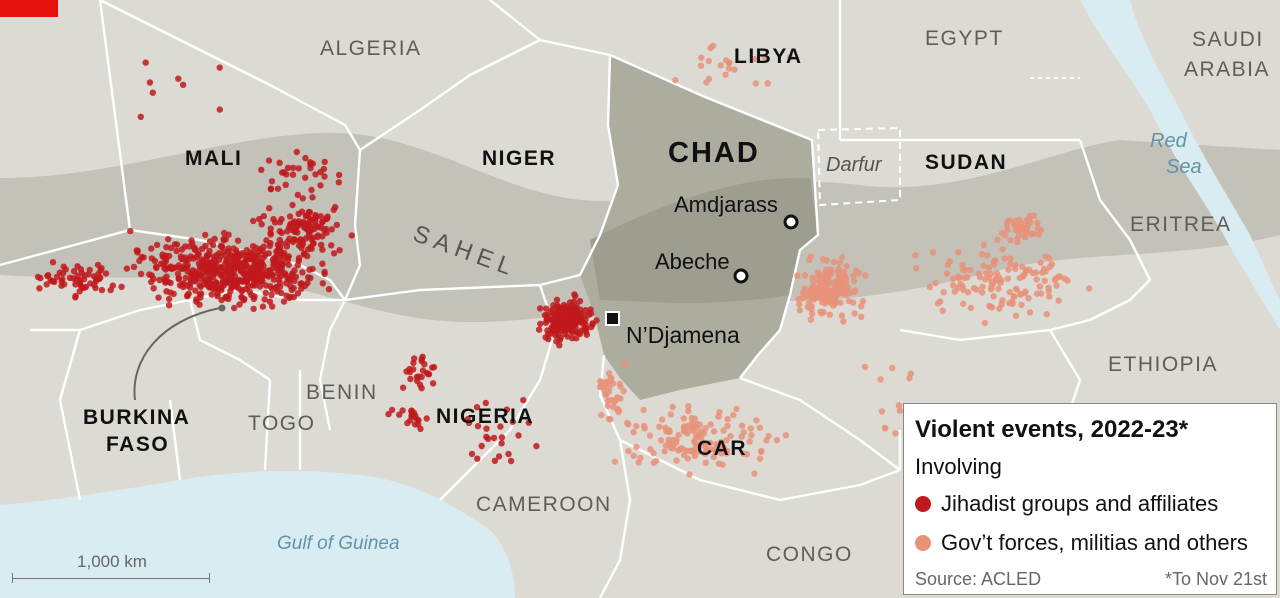  What do you see at coordinates (519, 158) in the screenshot?
I see `label-niger: NIGER` at bounding box center [519, 158].